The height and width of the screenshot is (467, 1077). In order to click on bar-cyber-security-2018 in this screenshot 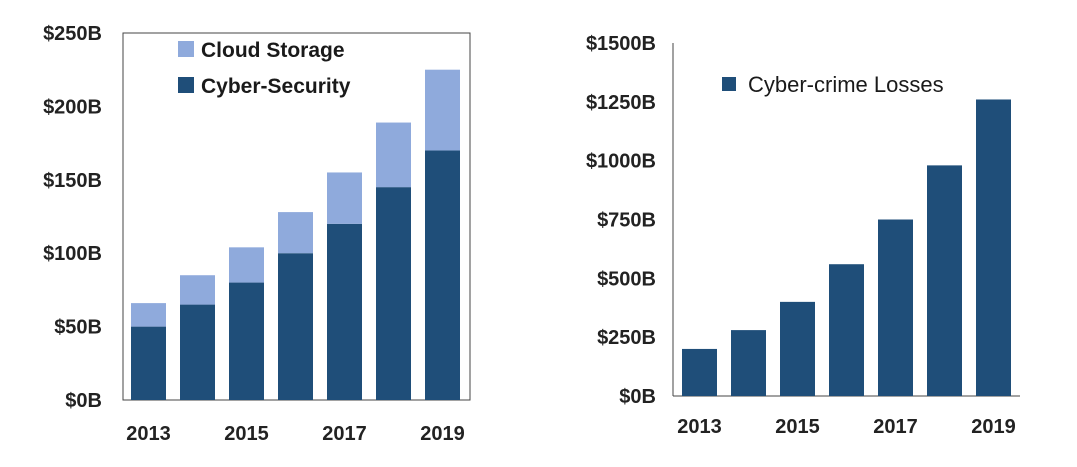, I will do `click(393, 293)`.